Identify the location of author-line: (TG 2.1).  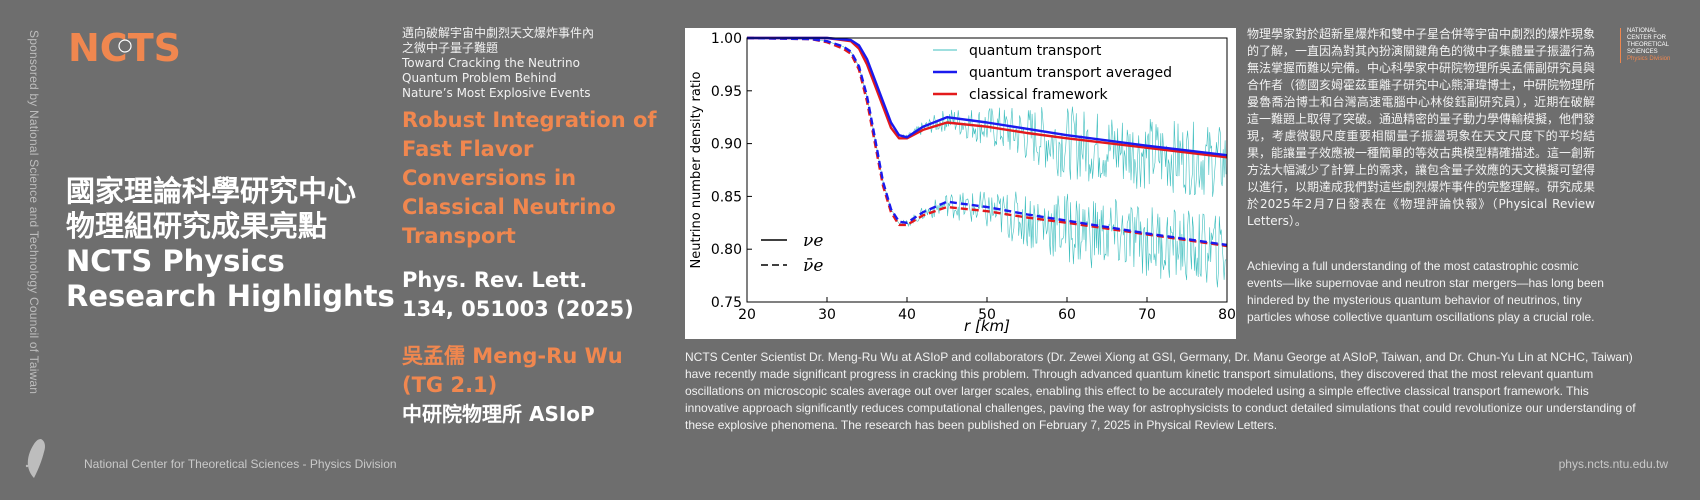
(450, 385).